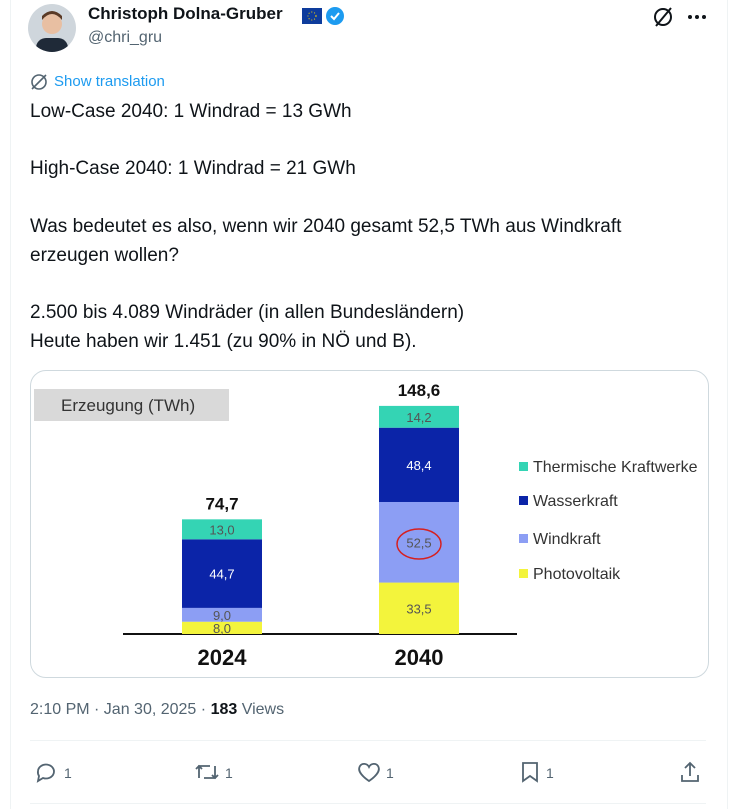 The height and width of the screenshot is (809, 736). What do you see at coordinates (419, 657) in the screenshot?
I see `category-label: 2040` at bounding box center [419, 657].